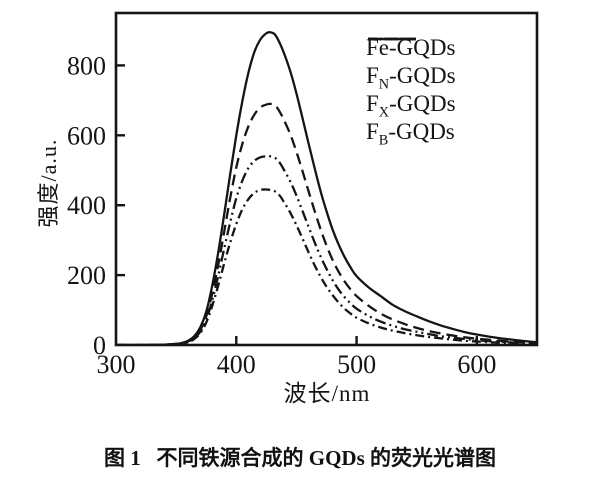  Describe the element at coordinates (86, 65) in the screenshot. I see `y-tick-label: 800` at that location.